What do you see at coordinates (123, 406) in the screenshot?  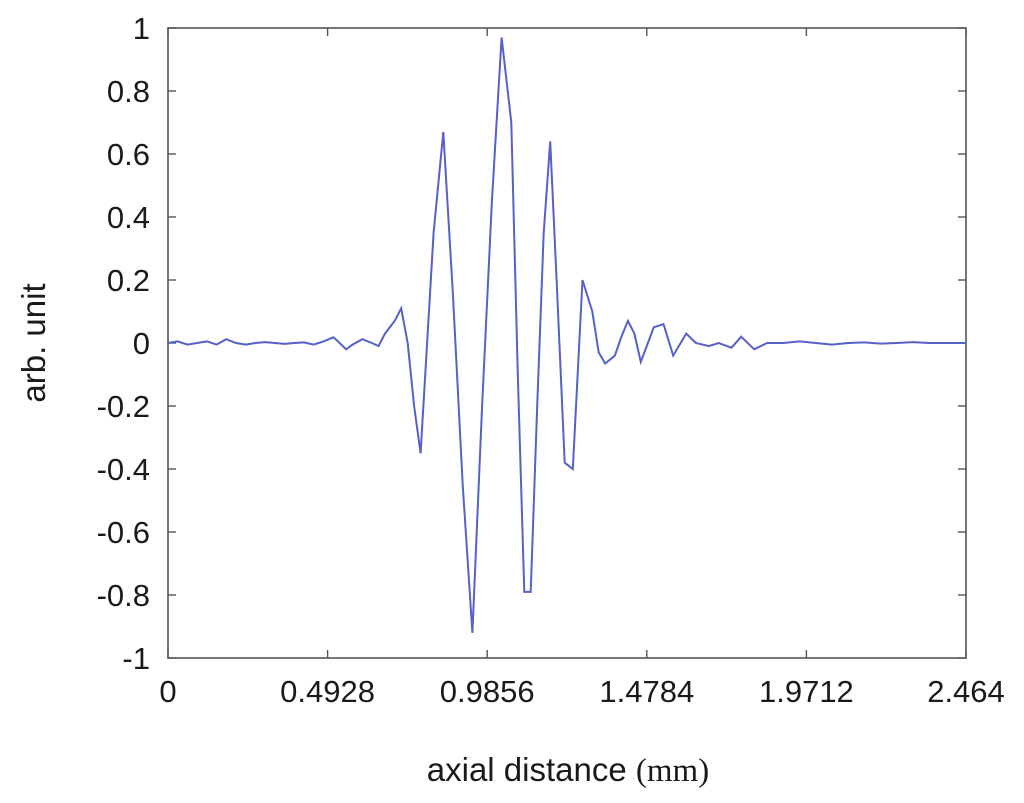 I see `y-tick-label: -0.2` at bounding box center [123, 406].